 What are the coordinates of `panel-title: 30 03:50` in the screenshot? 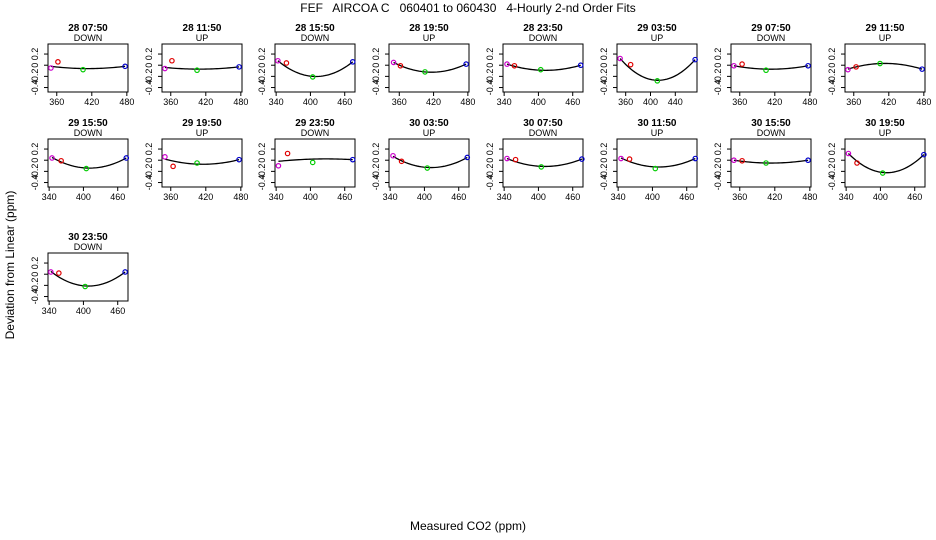 It's located at (429, 123).